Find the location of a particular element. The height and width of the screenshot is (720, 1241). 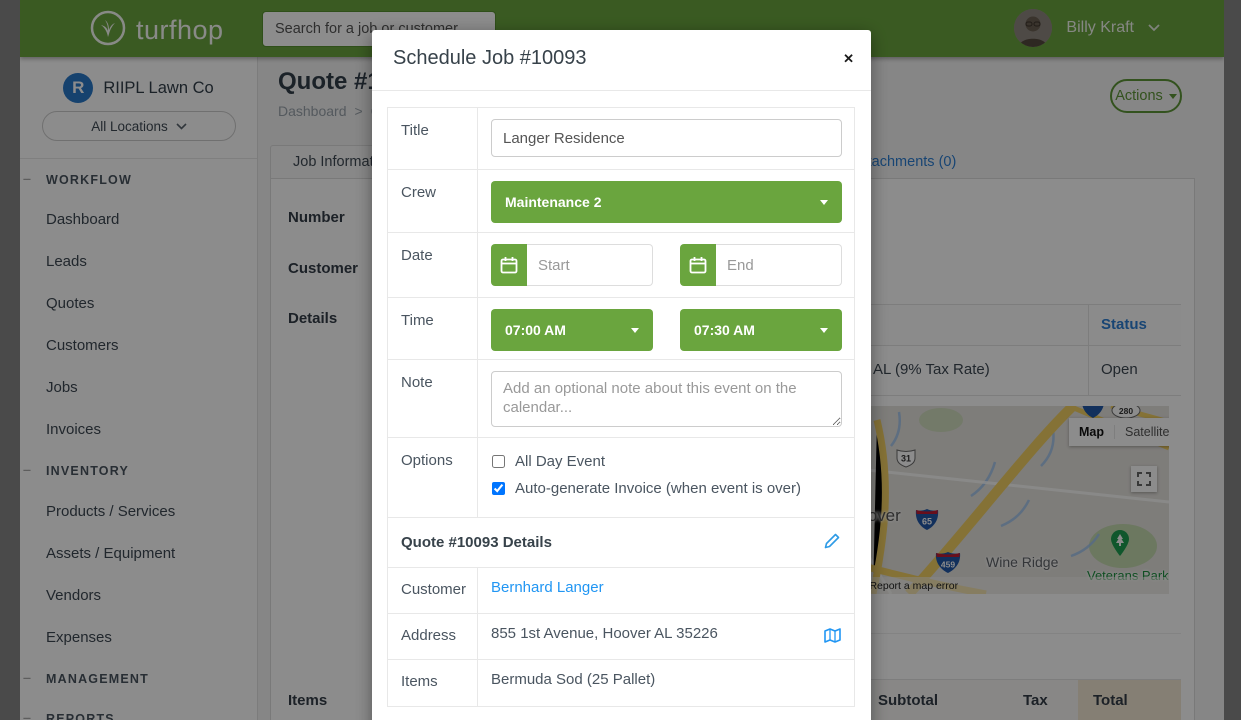

start-date-calendar-button is located at coordinates (509, 265).